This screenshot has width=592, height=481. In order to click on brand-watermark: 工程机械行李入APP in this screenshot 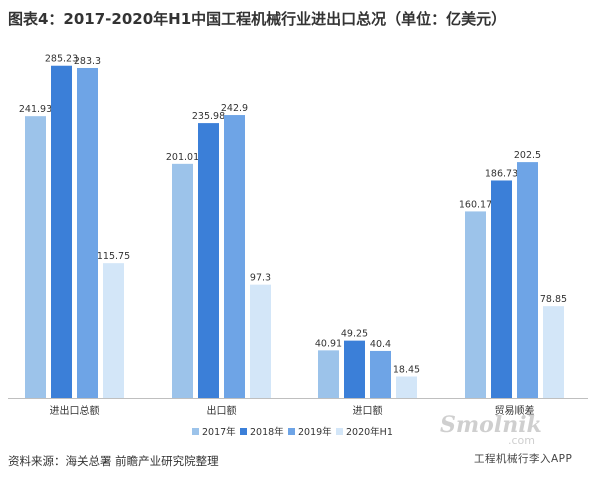, I will do `click(523, 459)`.